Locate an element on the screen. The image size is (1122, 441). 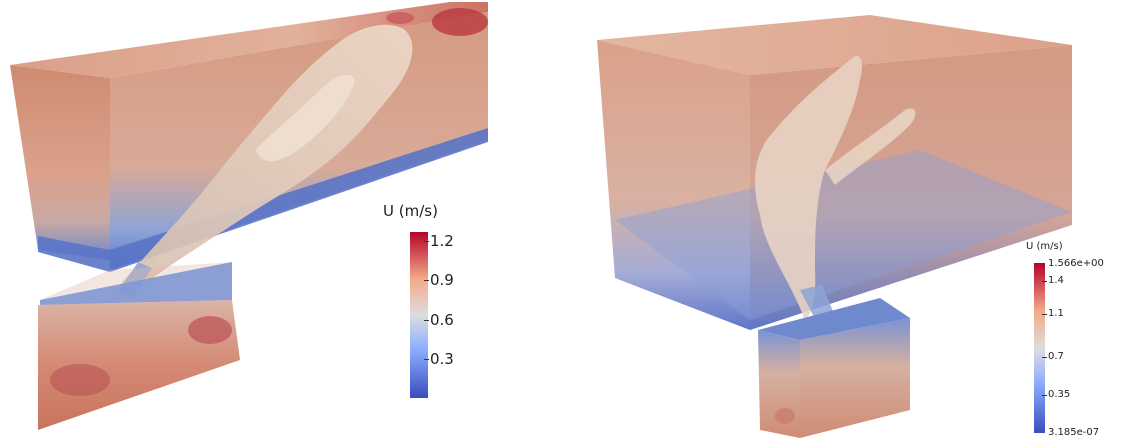
left-colorbar-title: U (m/s) is located at coordinates (410, 211).